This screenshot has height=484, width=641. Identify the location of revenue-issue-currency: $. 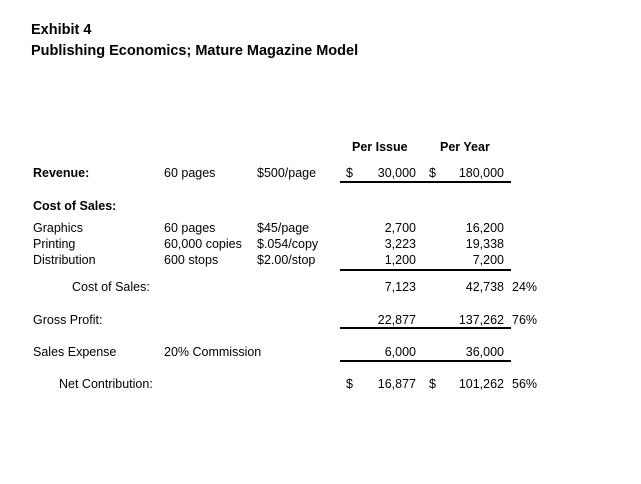
(349, 173).